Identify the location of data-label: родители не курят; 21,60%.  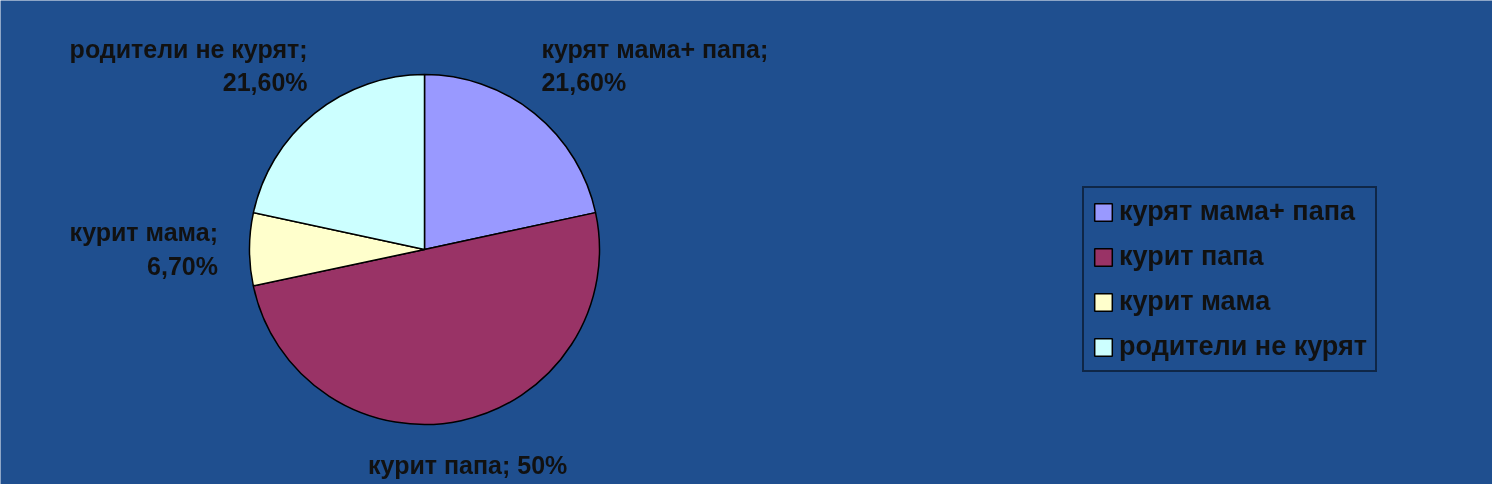
(188, 65).